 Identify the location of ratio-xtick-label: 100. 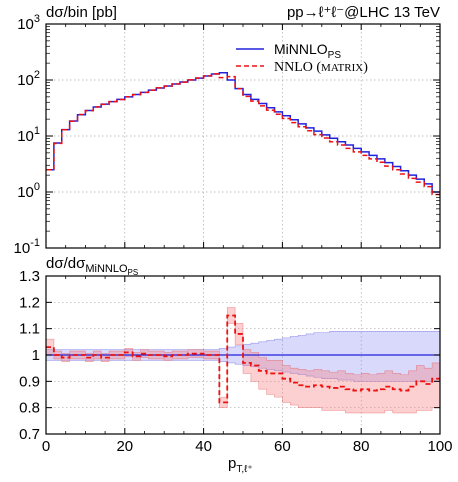
(439, 446).